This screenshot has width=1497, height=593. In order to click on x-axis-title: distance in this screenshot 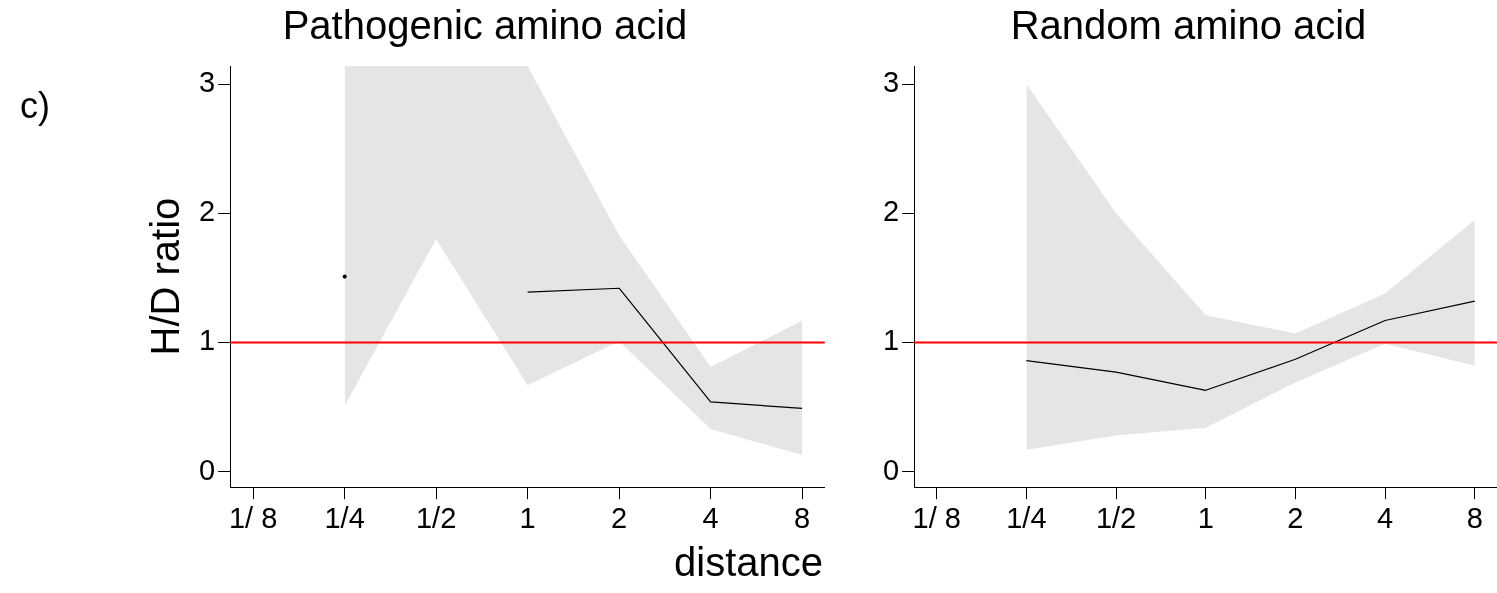, I will do `click(748, 562)`.